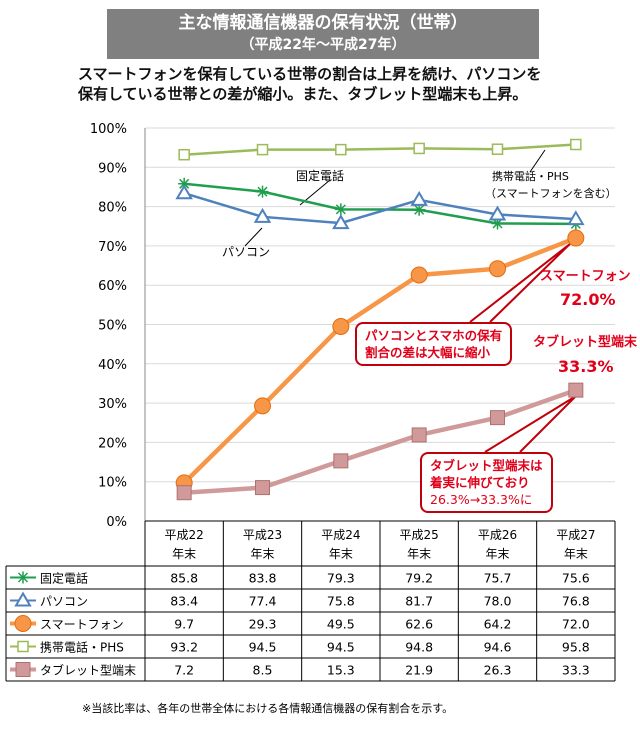 The width and height of the screenshot is (640, 730). Describe the element at coordinates (184, 647) in the screenshot. I see `table-cell: 93.2` at that location.